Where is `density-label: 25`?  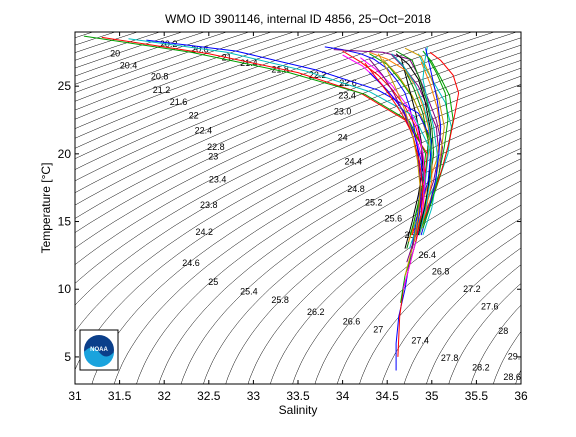 density-label: 25 is located at coordinates (213, 282).